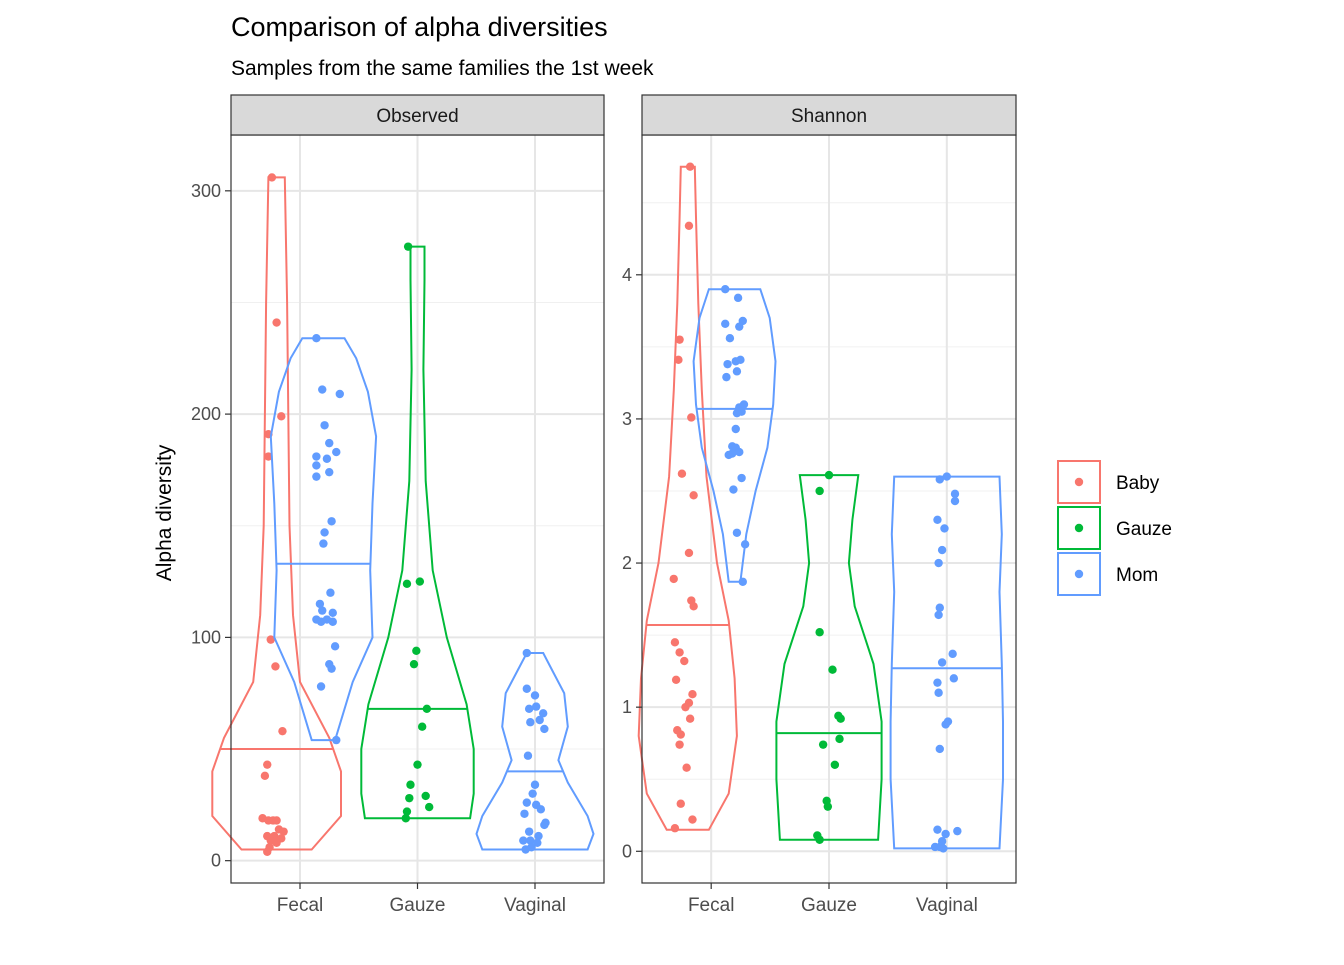 The image size is (1344, 965). I want to click on y-tick-label: 100, so click(206, 637).